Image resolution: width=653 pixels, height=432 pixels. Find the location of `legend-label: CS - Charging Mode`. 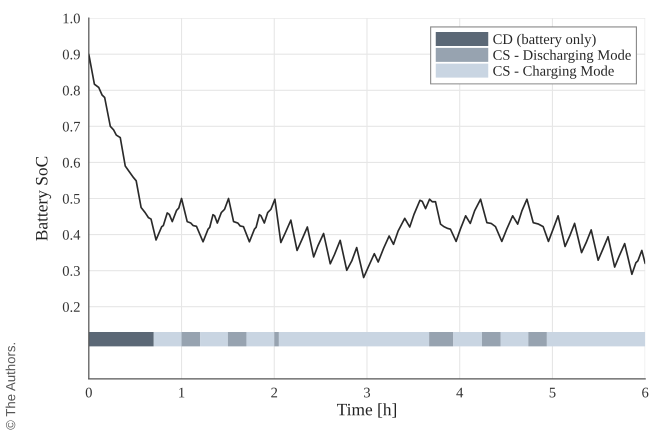

legend-label: CS - Charging Mode is located at coordinates (553, 72).